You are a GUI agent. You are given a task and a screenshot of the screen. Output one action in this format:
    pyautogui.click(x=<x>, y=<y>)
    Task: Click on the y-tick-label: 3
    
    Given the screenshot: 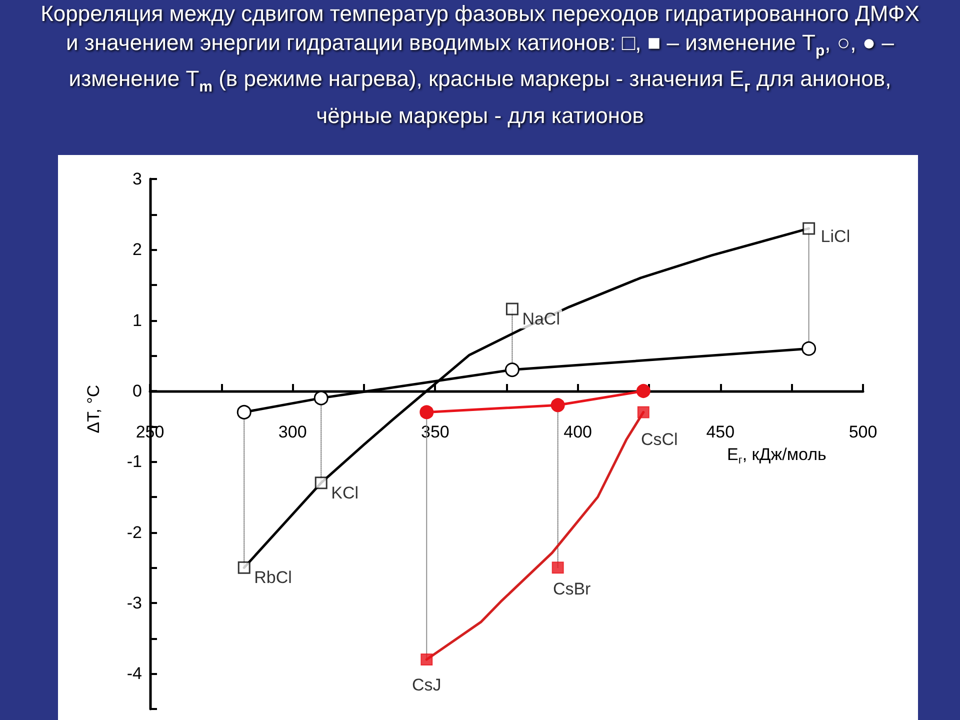 What is the action you would take?
    pyautogui.click(x=137, y=179)
    